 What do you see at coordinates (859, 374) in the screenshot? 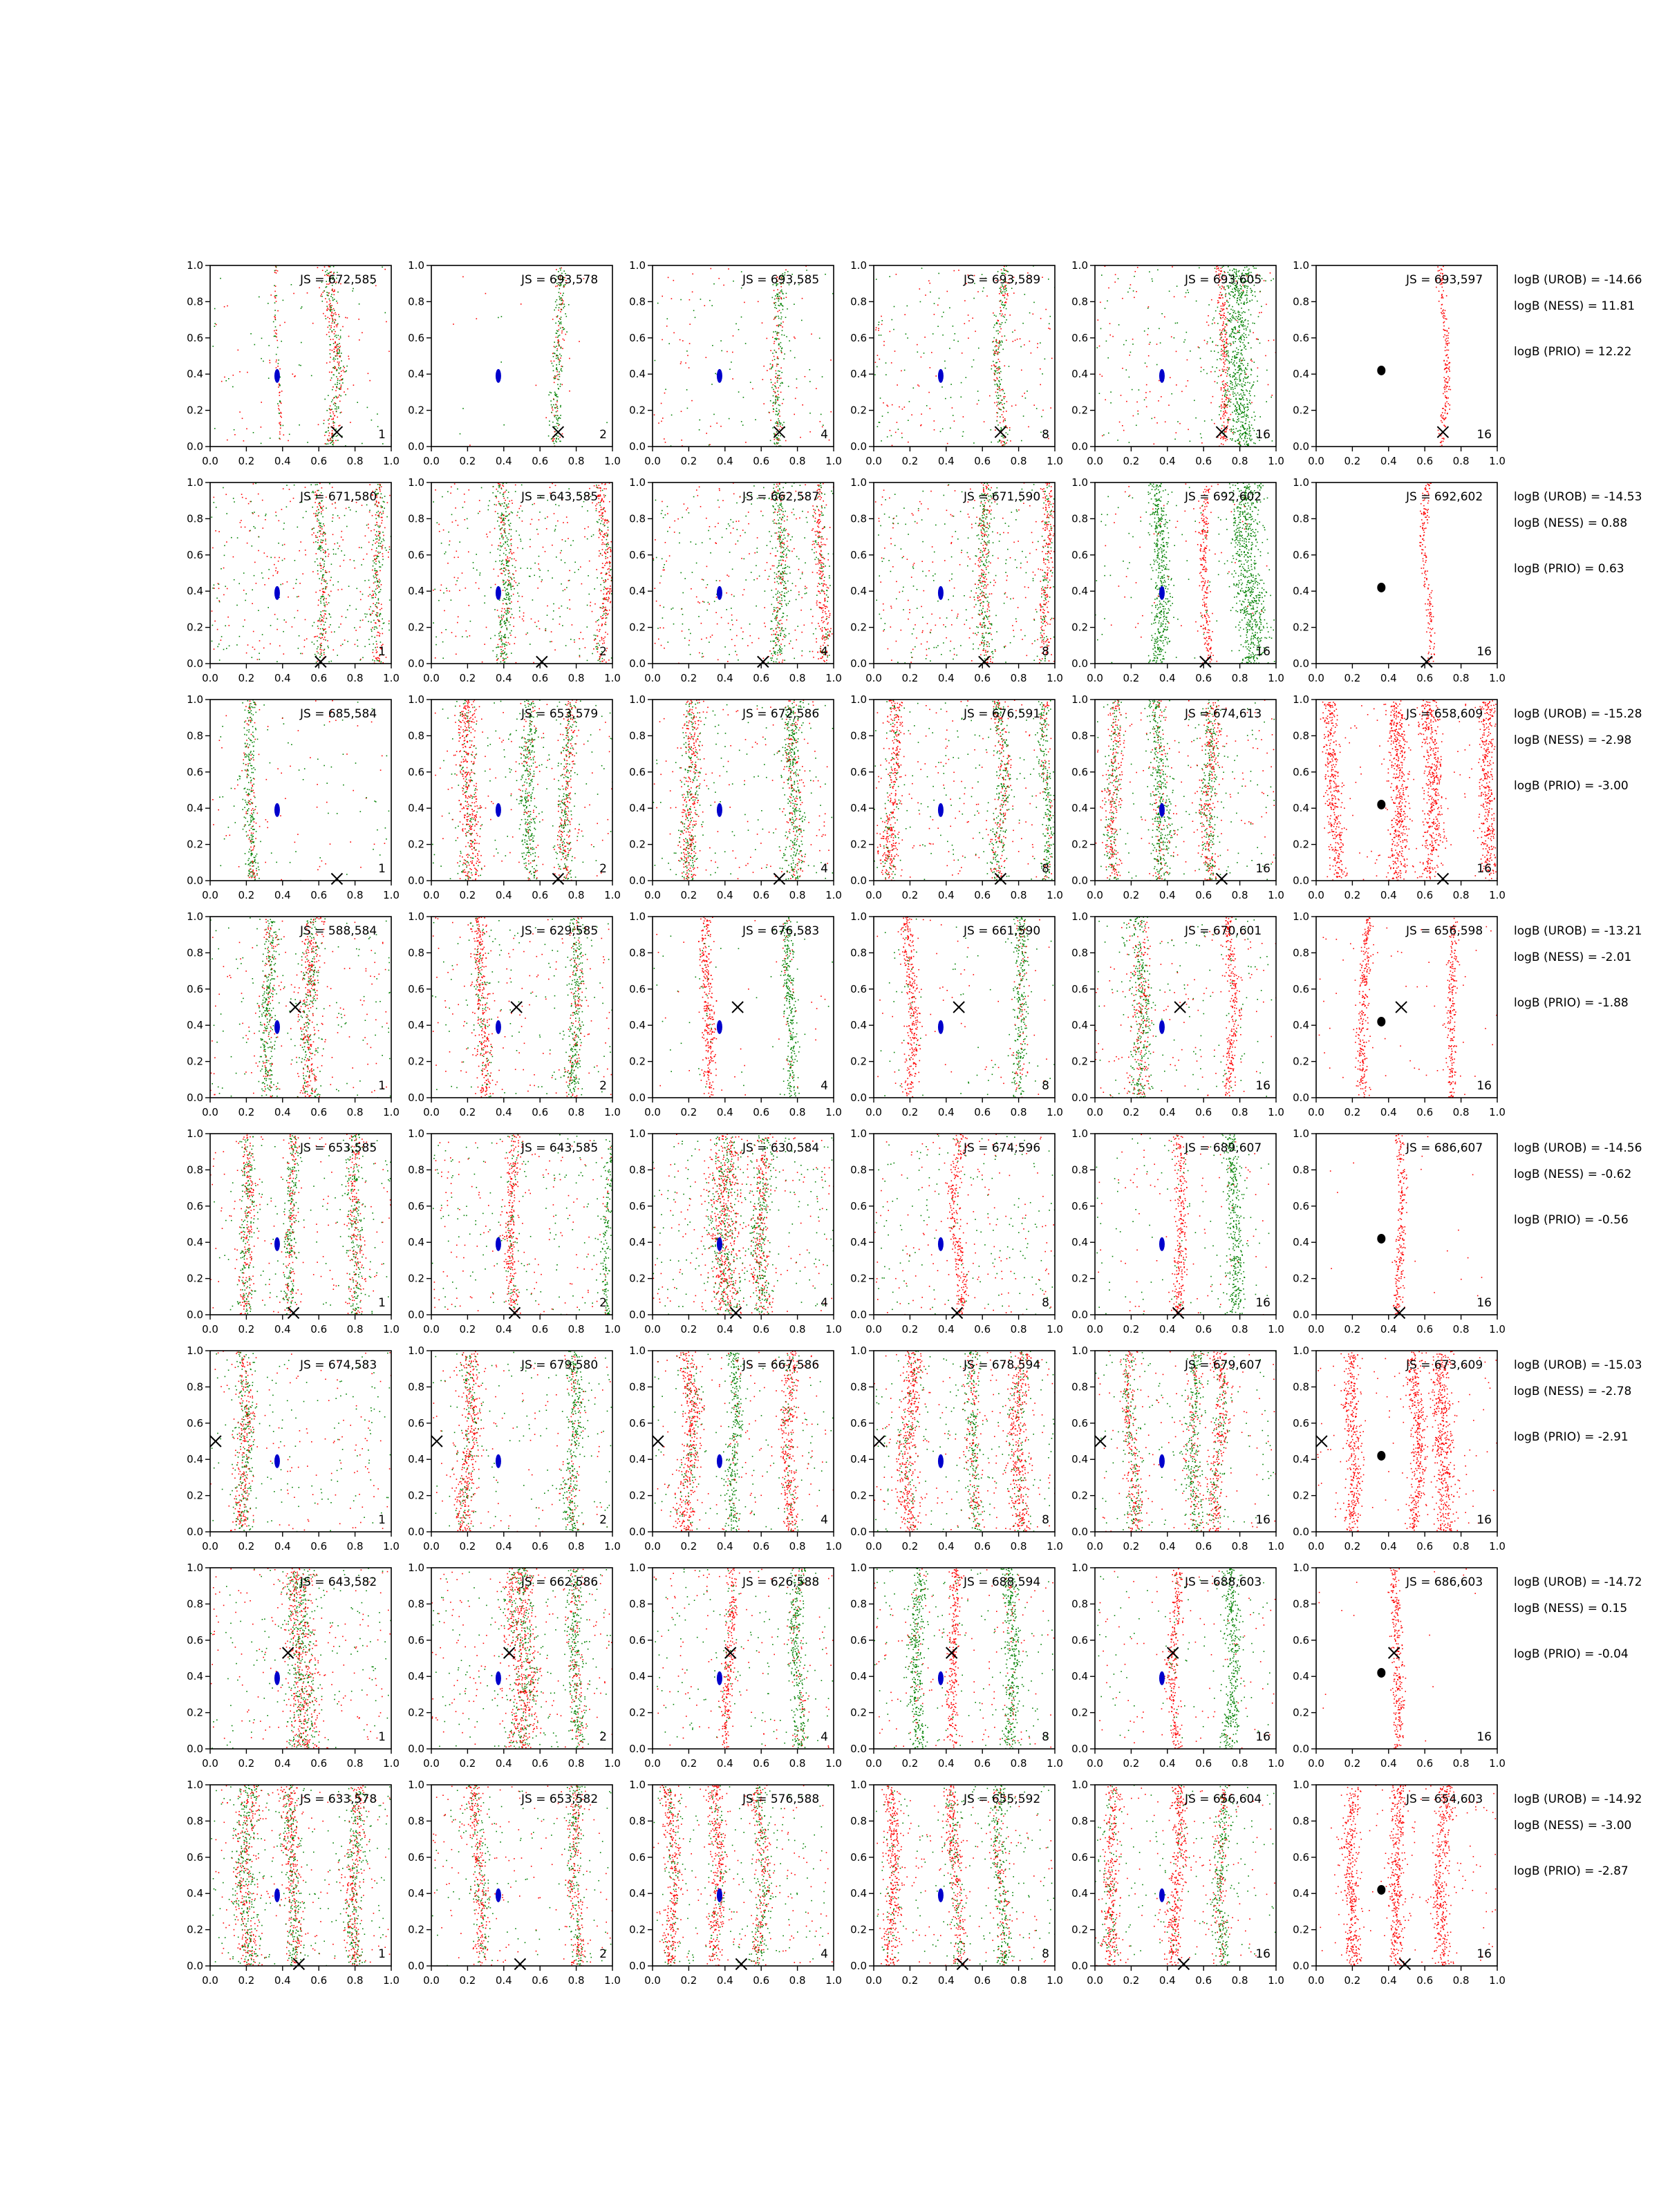
I see `y-tick-label: 0.4` at bounding box center [859, 374].